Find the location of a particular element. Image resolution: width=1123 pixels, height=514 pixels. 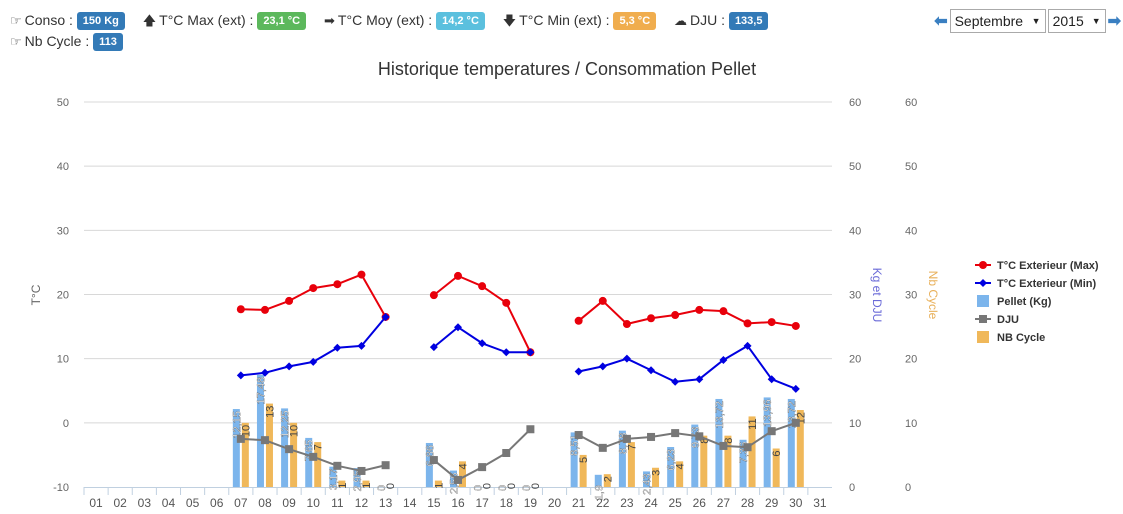

x-tick-label: 29 is located at coordinates (772, 503).